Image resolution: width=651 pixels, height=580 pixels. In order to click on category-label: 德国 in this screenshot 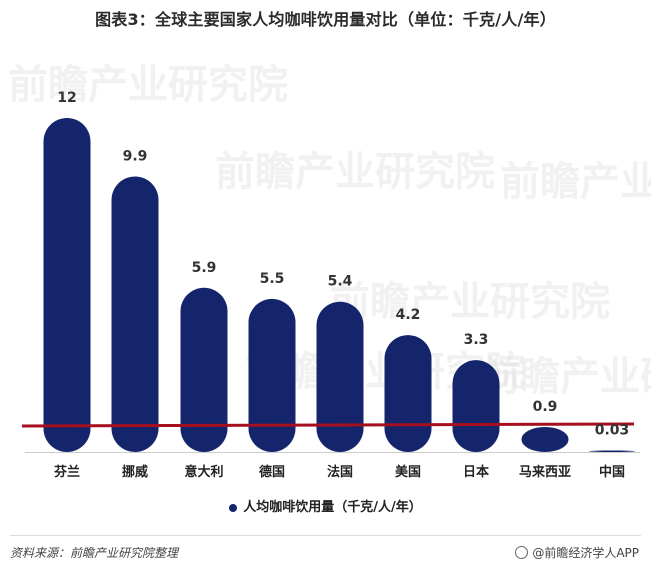, I will do `click(272, 472)`.